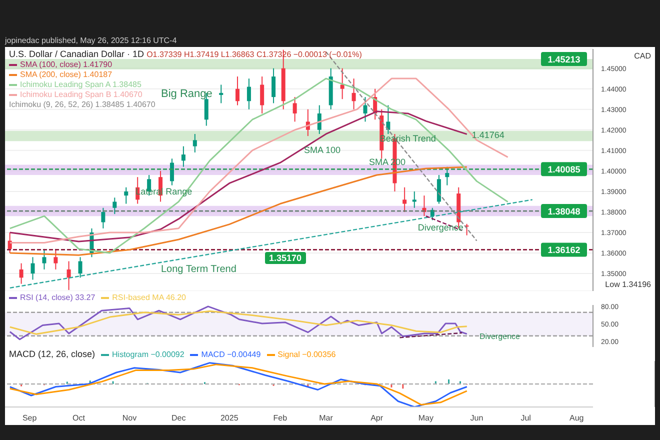  What do you see at coordinates (500, 337) in the screenshot?
I see `annotation: Divergence` at bounding box center [500, 337].